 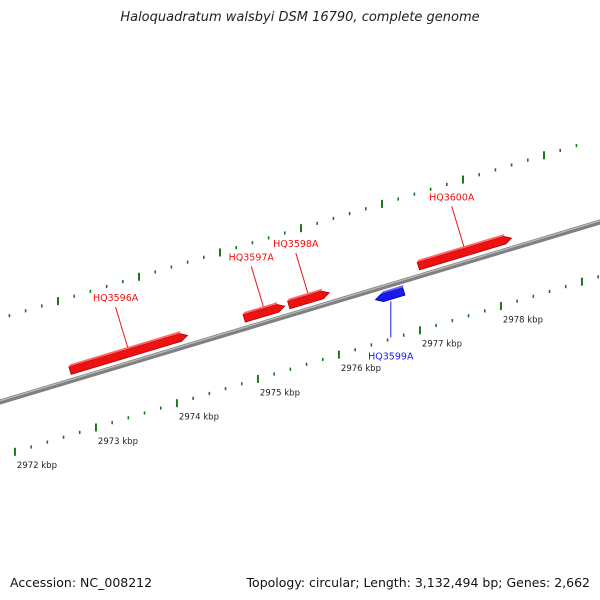 I want to click on genes-label: Genes:, so click(x=528, y=582).